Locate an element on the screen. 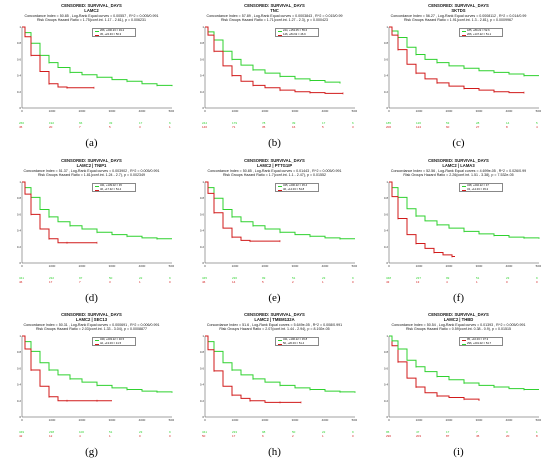 The image size is (550, 463). panel-label: (a) is located at coordinates (91, 143).